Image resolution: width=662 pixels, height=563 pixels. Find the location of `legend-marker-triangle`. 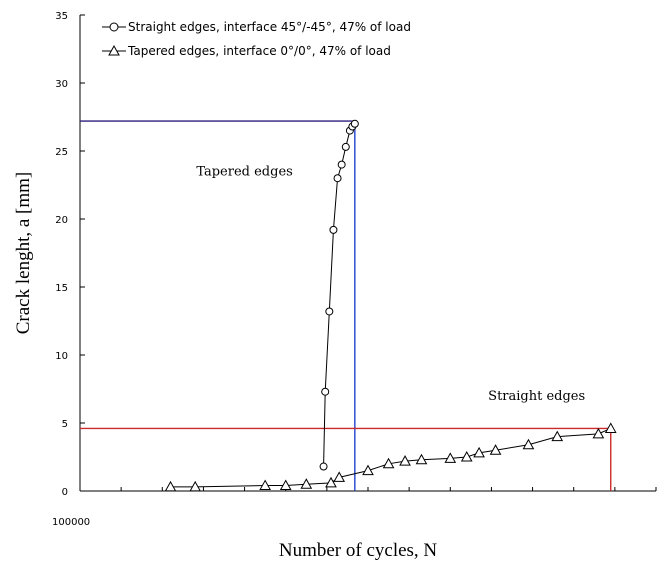

legend-marker-triangle is located at coordinates (114, 50).